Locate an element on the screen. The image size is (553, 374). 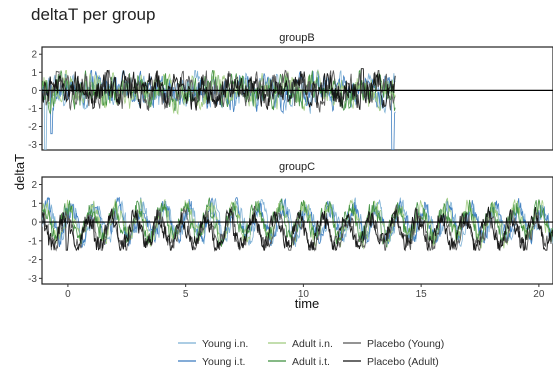
x-axis-label: time is located at coordinates (307, 303).